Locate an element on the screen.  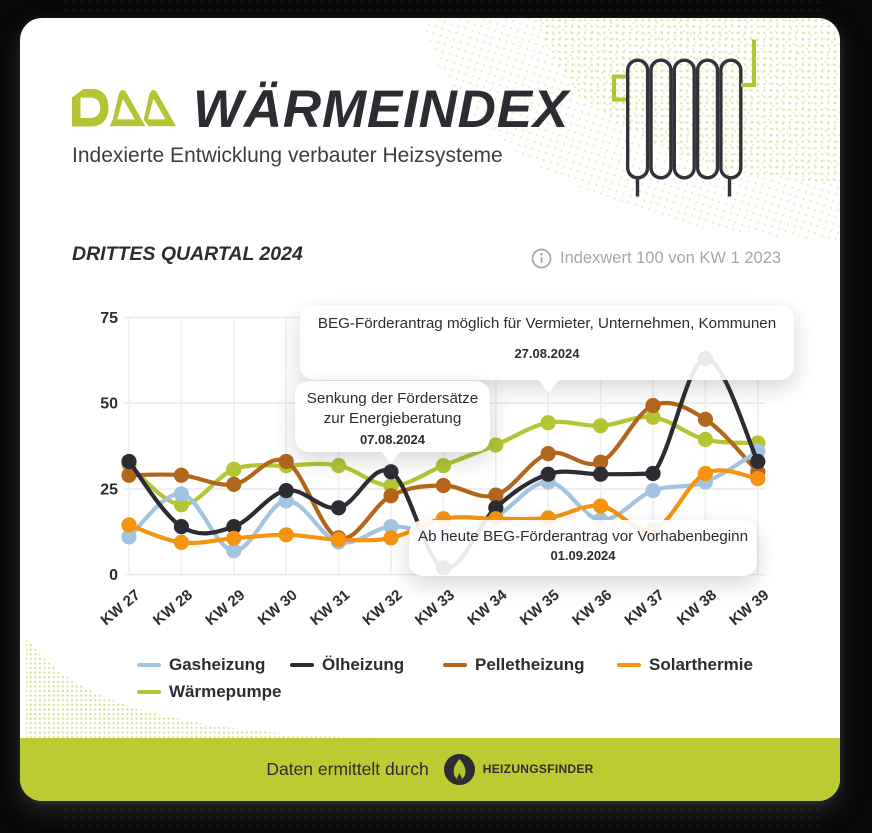
svg-text: KW 35 is located at coordinates (540, 608).